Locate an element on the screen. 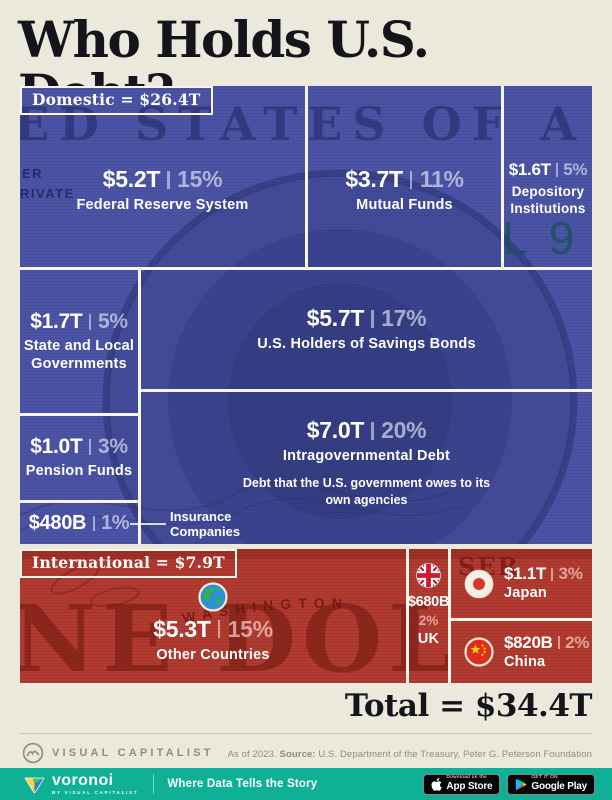 This screenshot has width=612, height=800. cell-label: Intragovernmental Debt is located at coordinates (366, 456).